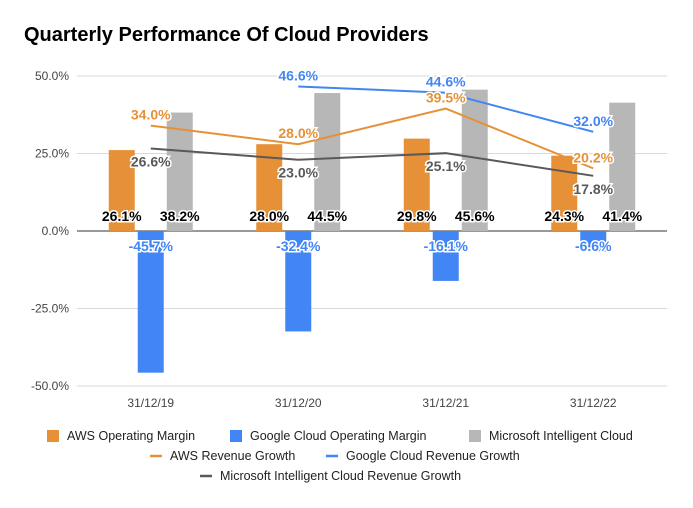 The width and height of the screenshot is (693, 508). Describe the element at coordinates (269, 216) in the screenshot. I see `bar-data-label: 28.0%` at that location.